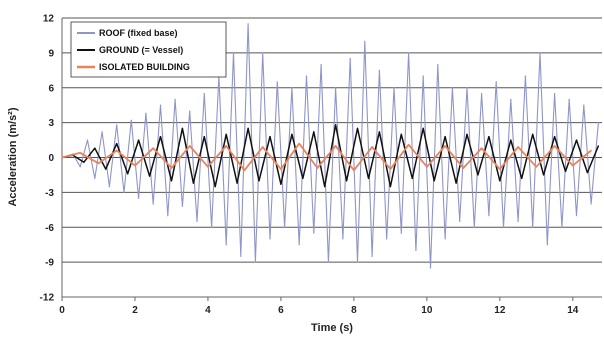 The height and width of the screenshot is (339, 604). What do you see at coordinates (144, 67) in the screenshot?
I see `legend-label-isolated: ISOLATED BUILDING` at bounding box center [144, 67].